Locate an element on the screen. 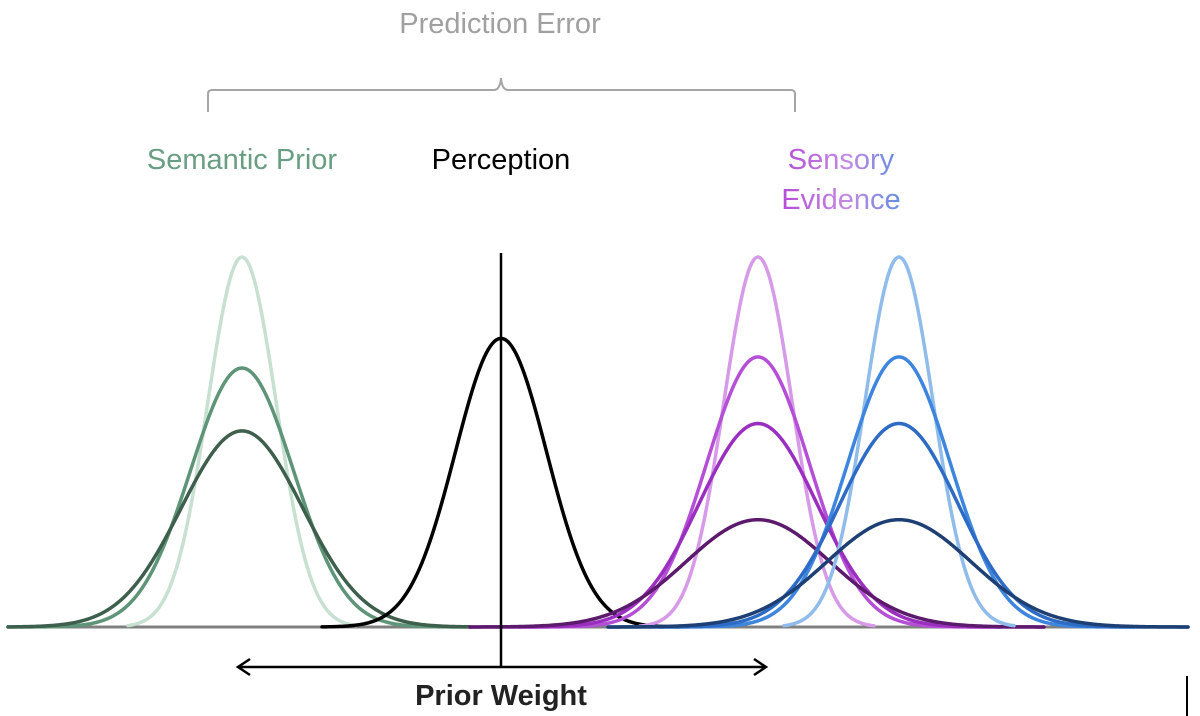 The image size is (1200, 716). prior-weight-label: Prior Weight is located at coordinates (501, 696).